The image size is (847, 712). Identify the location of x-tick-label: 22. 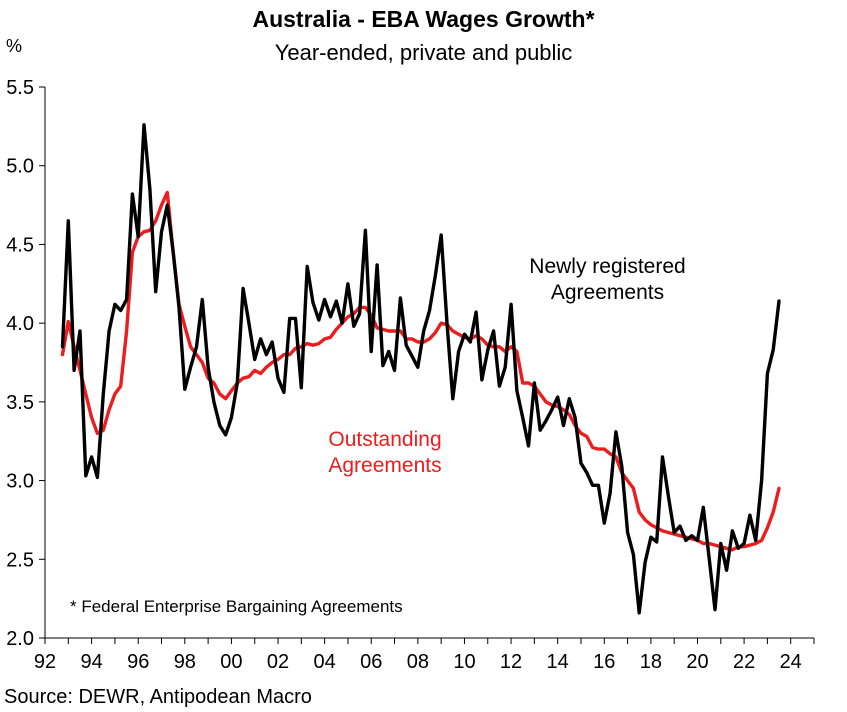
(744, 662).